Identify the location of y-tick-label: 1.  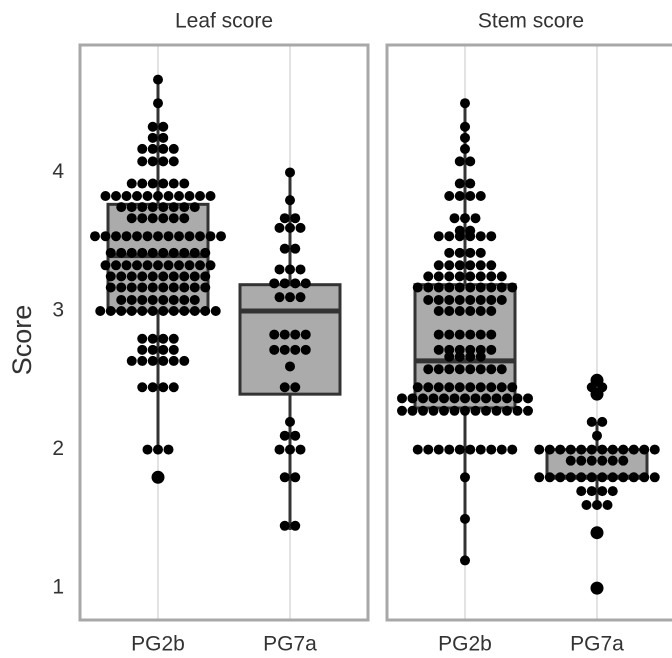
(58, 587).